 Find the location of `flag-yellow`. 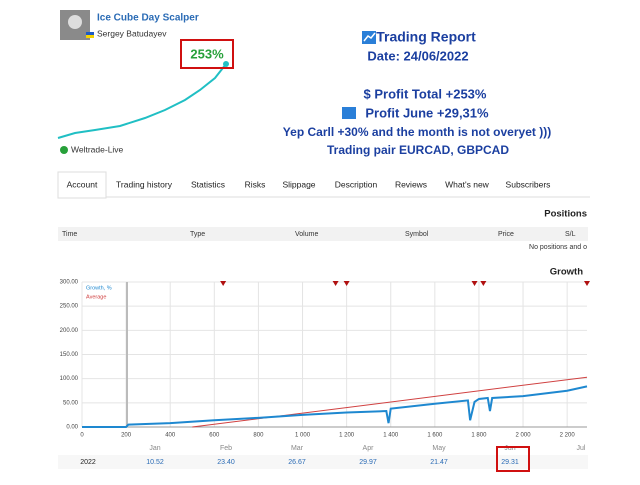

flag-yellow is located at coordinates (90, 36).